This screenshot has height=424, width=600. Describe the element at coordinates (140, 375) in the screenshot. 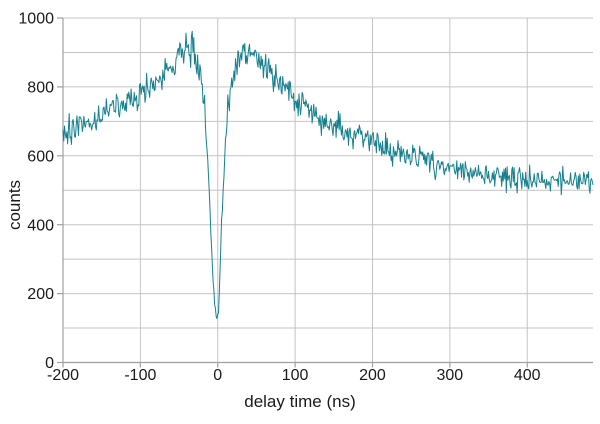

I see `x-tick-label: -100` at that location.